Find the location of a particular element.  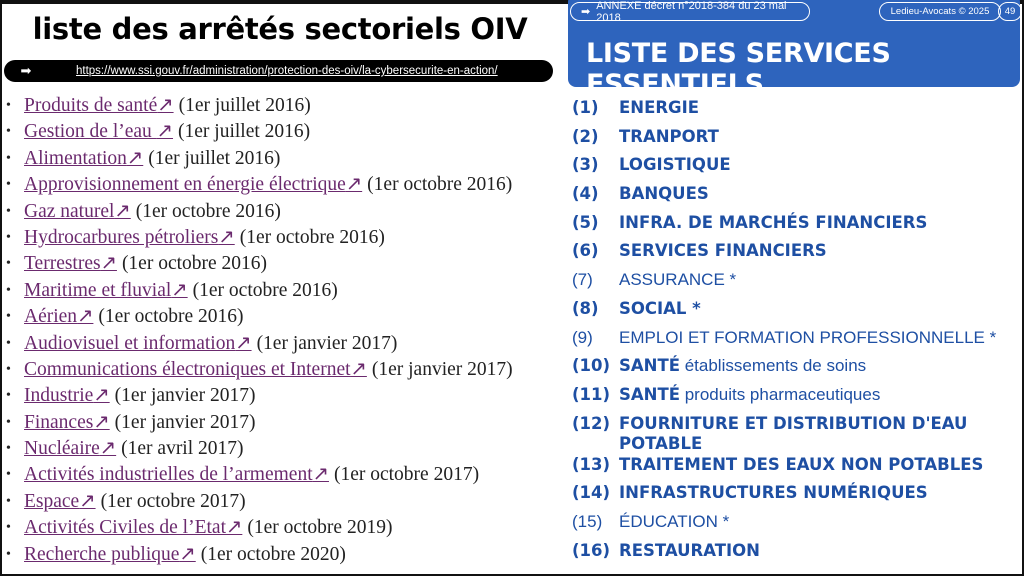

oiv-list-item: • Industrie↗ (1er janvier 2017) is located at coordinates (259, 396).